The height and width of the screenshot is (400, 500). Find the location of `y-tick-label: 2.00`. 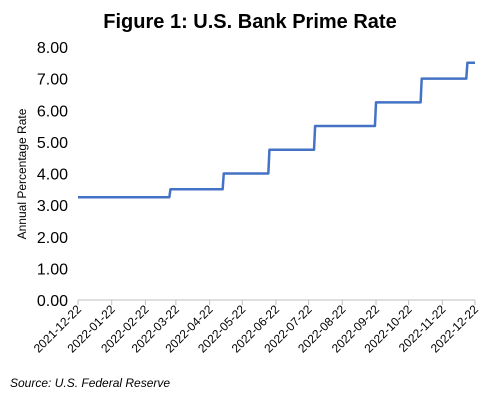

y-tick-label: 2.00 is located at coordinates (52, 238).